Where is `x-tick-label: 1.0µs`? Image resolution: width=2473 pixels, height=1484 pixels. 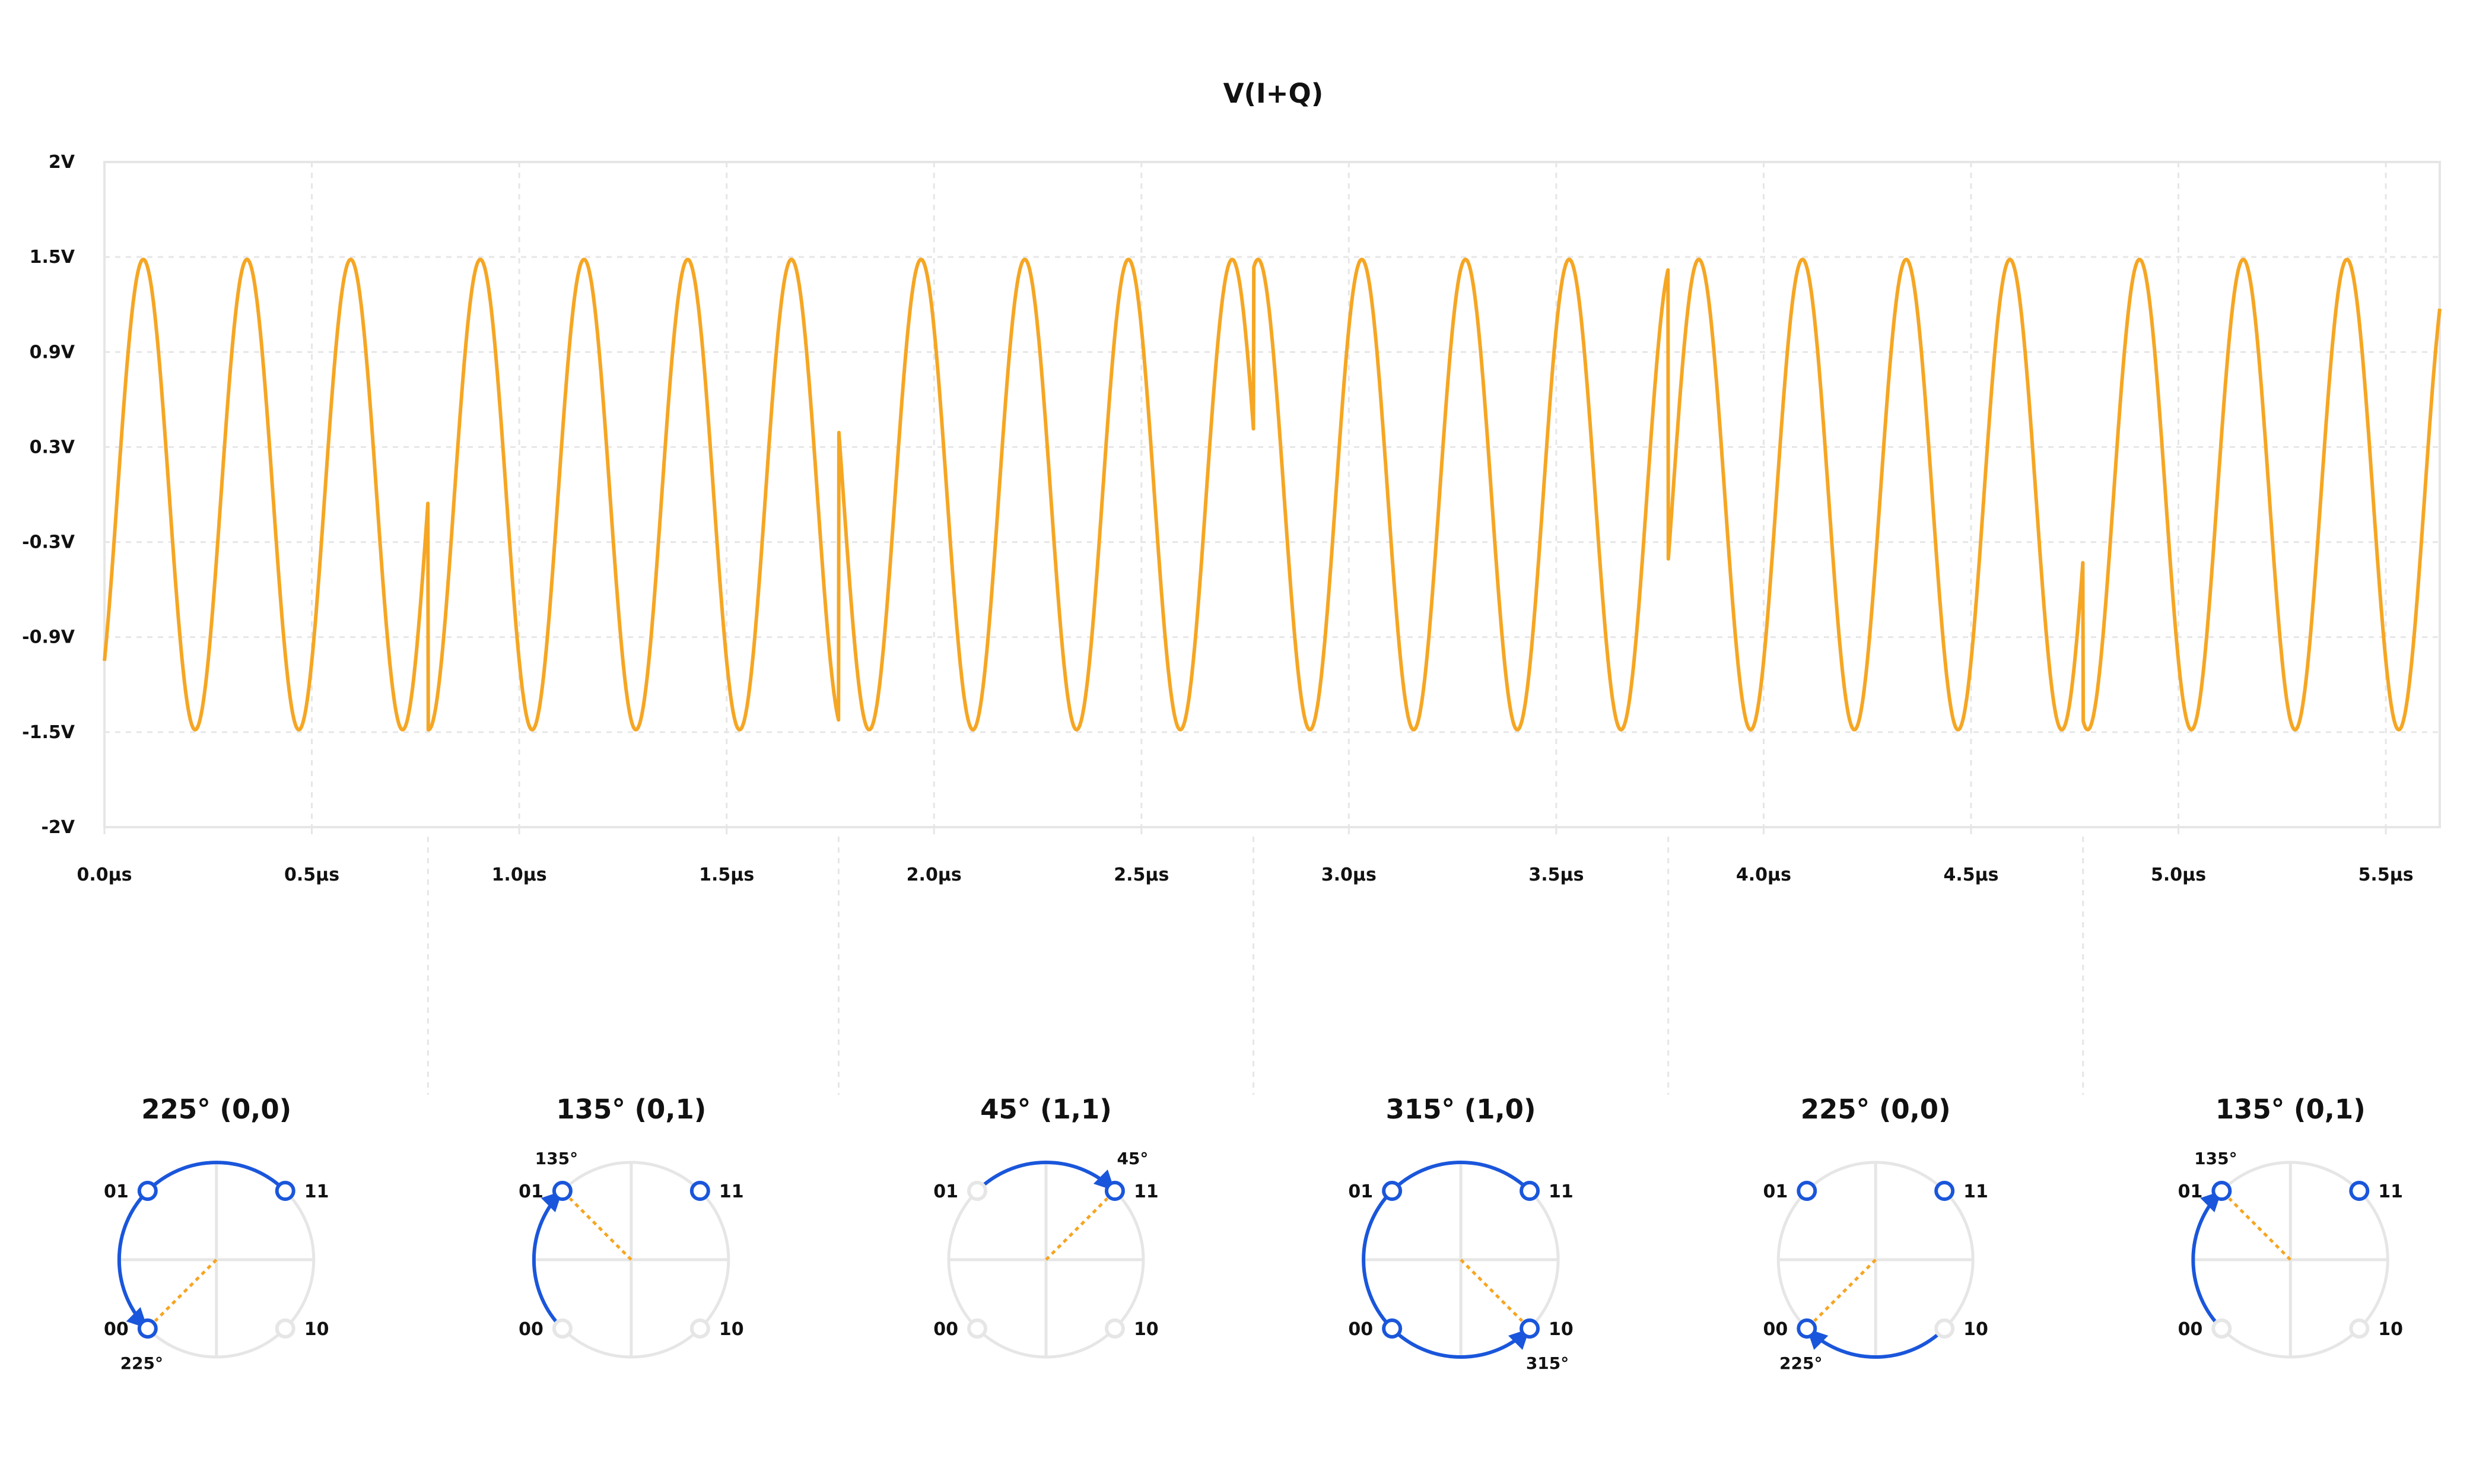 x-tick-label: 1.0µs is located at coordinates (519, 875).